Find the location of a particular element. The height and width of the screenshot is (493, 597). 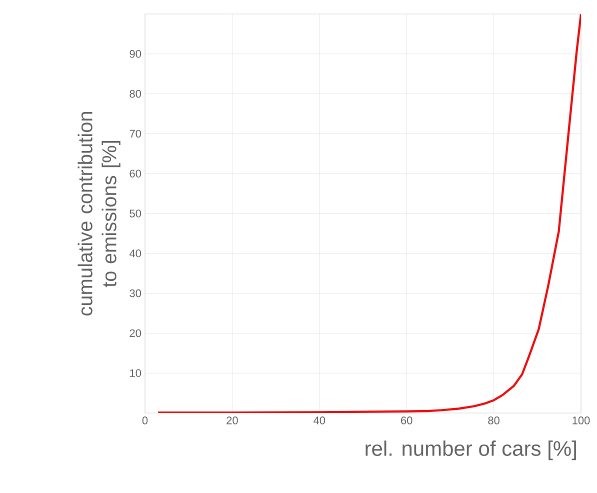

y-tick-label: 50 is located at coordinates (136, 214).